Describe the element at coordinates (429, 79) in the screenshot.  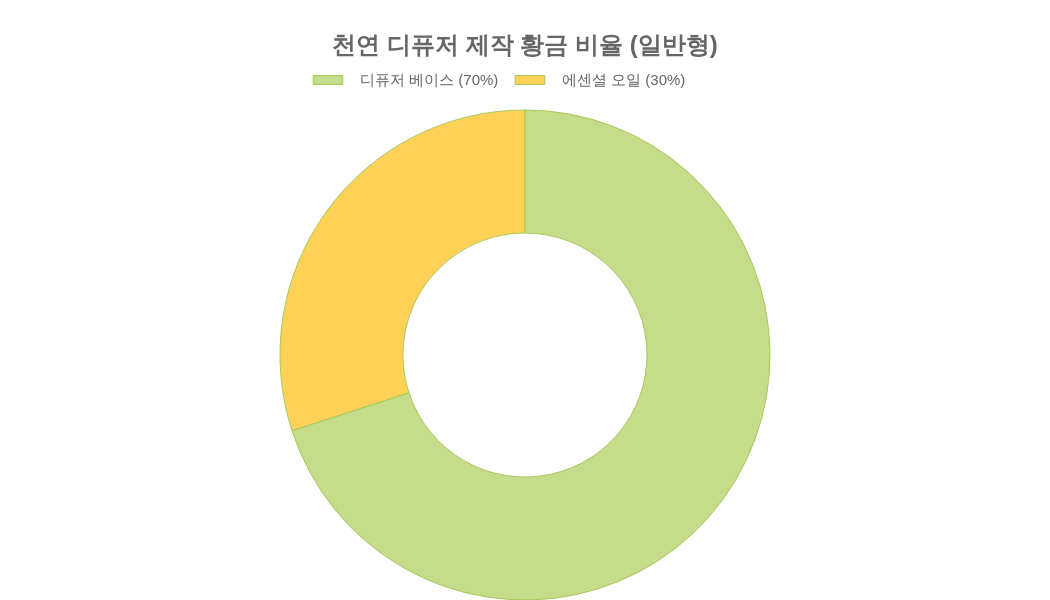
I see `legend-label: 디퓨저 베이스 (70%)` at that location.